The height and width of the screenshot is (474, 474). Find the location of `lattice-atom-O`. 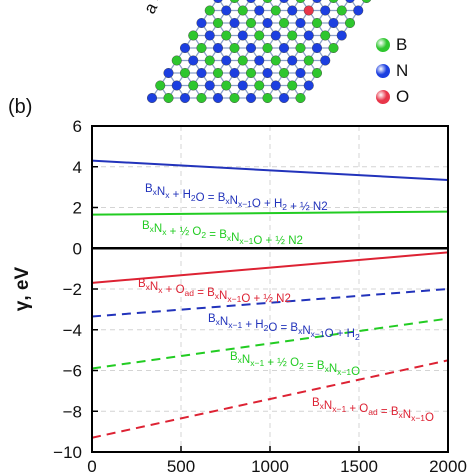

lattice-atom-O is located at coordinates (308, 10).